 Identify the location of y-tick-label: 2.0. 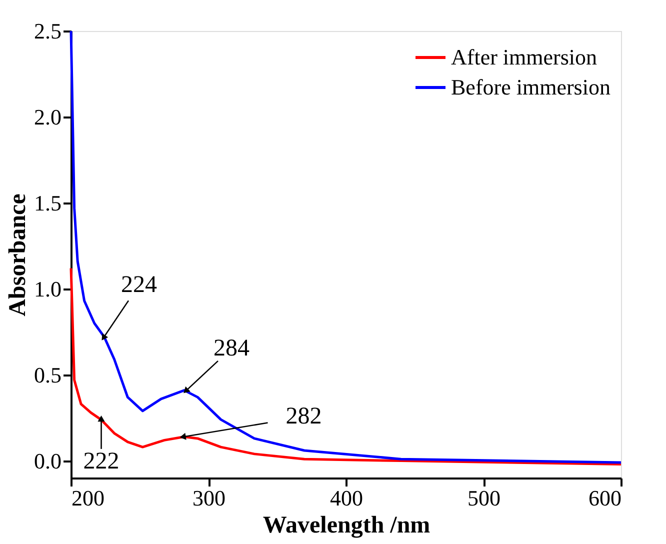
(48, 117).